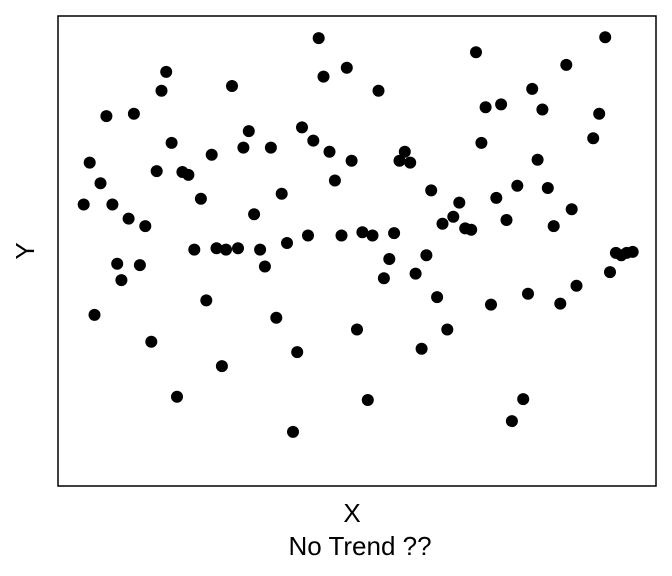  Describe the element at coordinates (359, 546) in the screenshot. I see `chart-caption: No Trend ??` at that location.